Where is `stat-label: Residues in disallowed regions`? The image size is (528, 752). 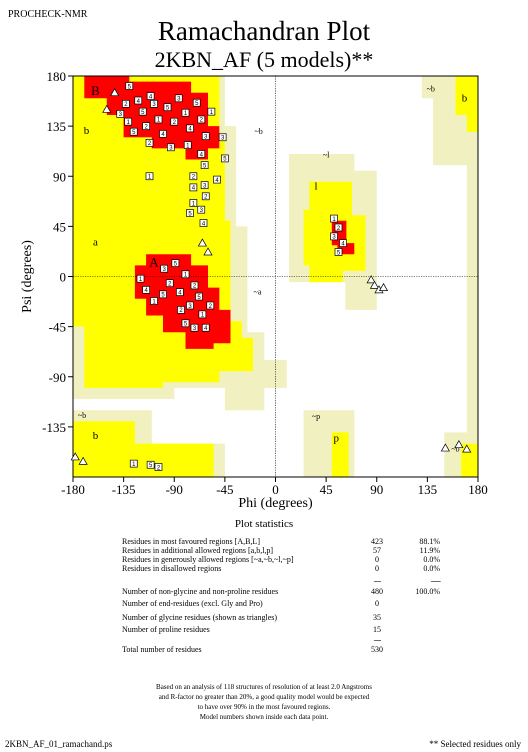 stat-label: Residues in disallowed regions is located at coordinates (172, 568).